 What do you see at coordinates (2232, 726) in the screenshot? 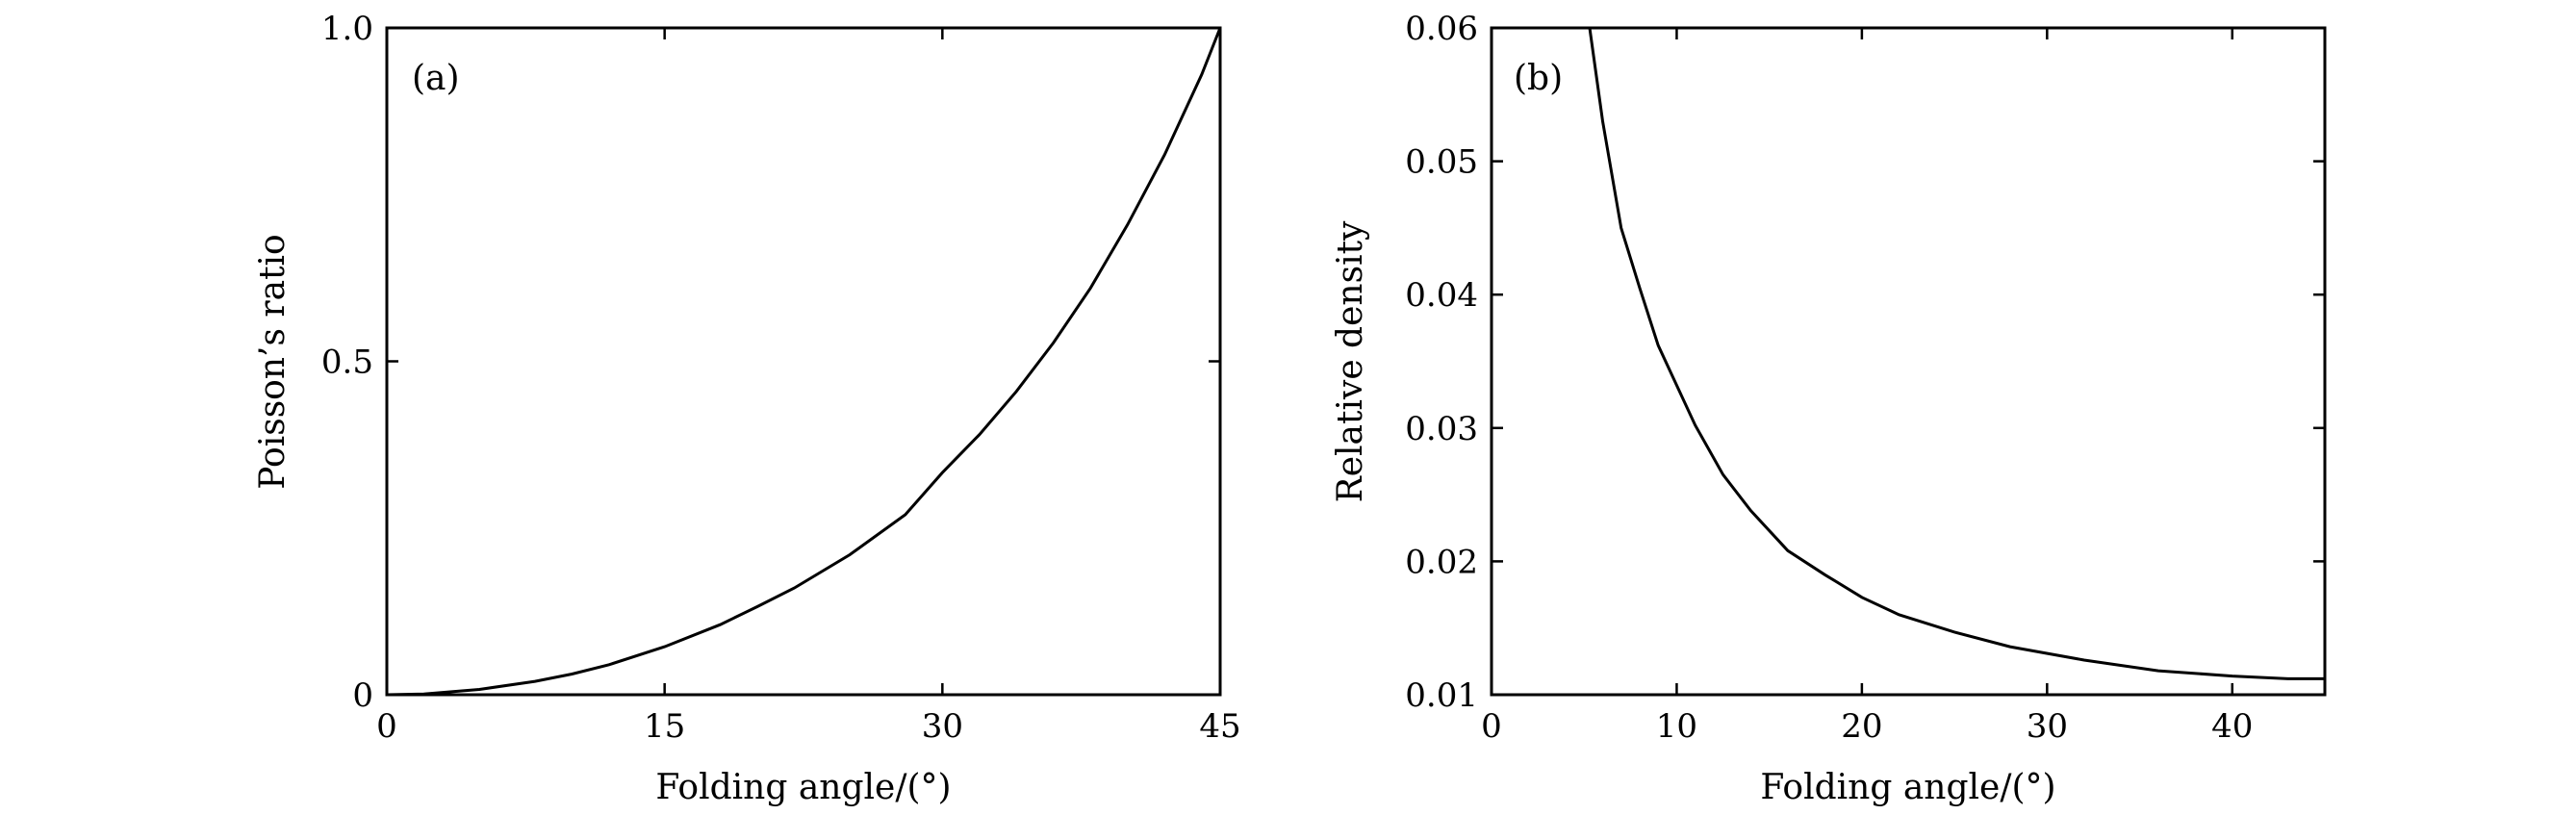
I see `panel-b-x-tick-label: 40` at bounding box center [2232, 726].